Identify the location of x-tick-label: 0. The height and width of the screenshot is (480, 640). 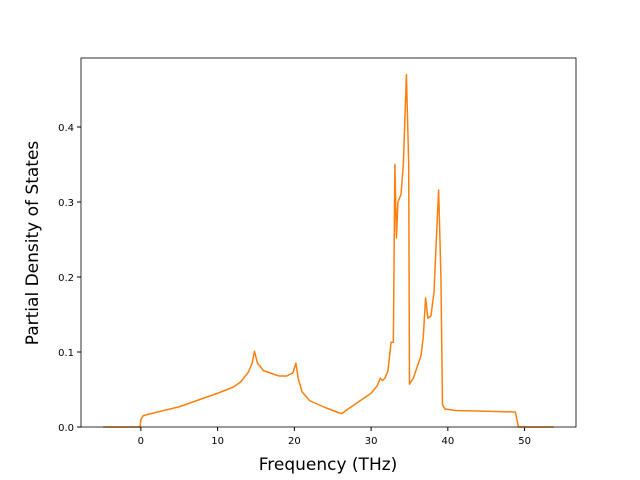
(141, 441).